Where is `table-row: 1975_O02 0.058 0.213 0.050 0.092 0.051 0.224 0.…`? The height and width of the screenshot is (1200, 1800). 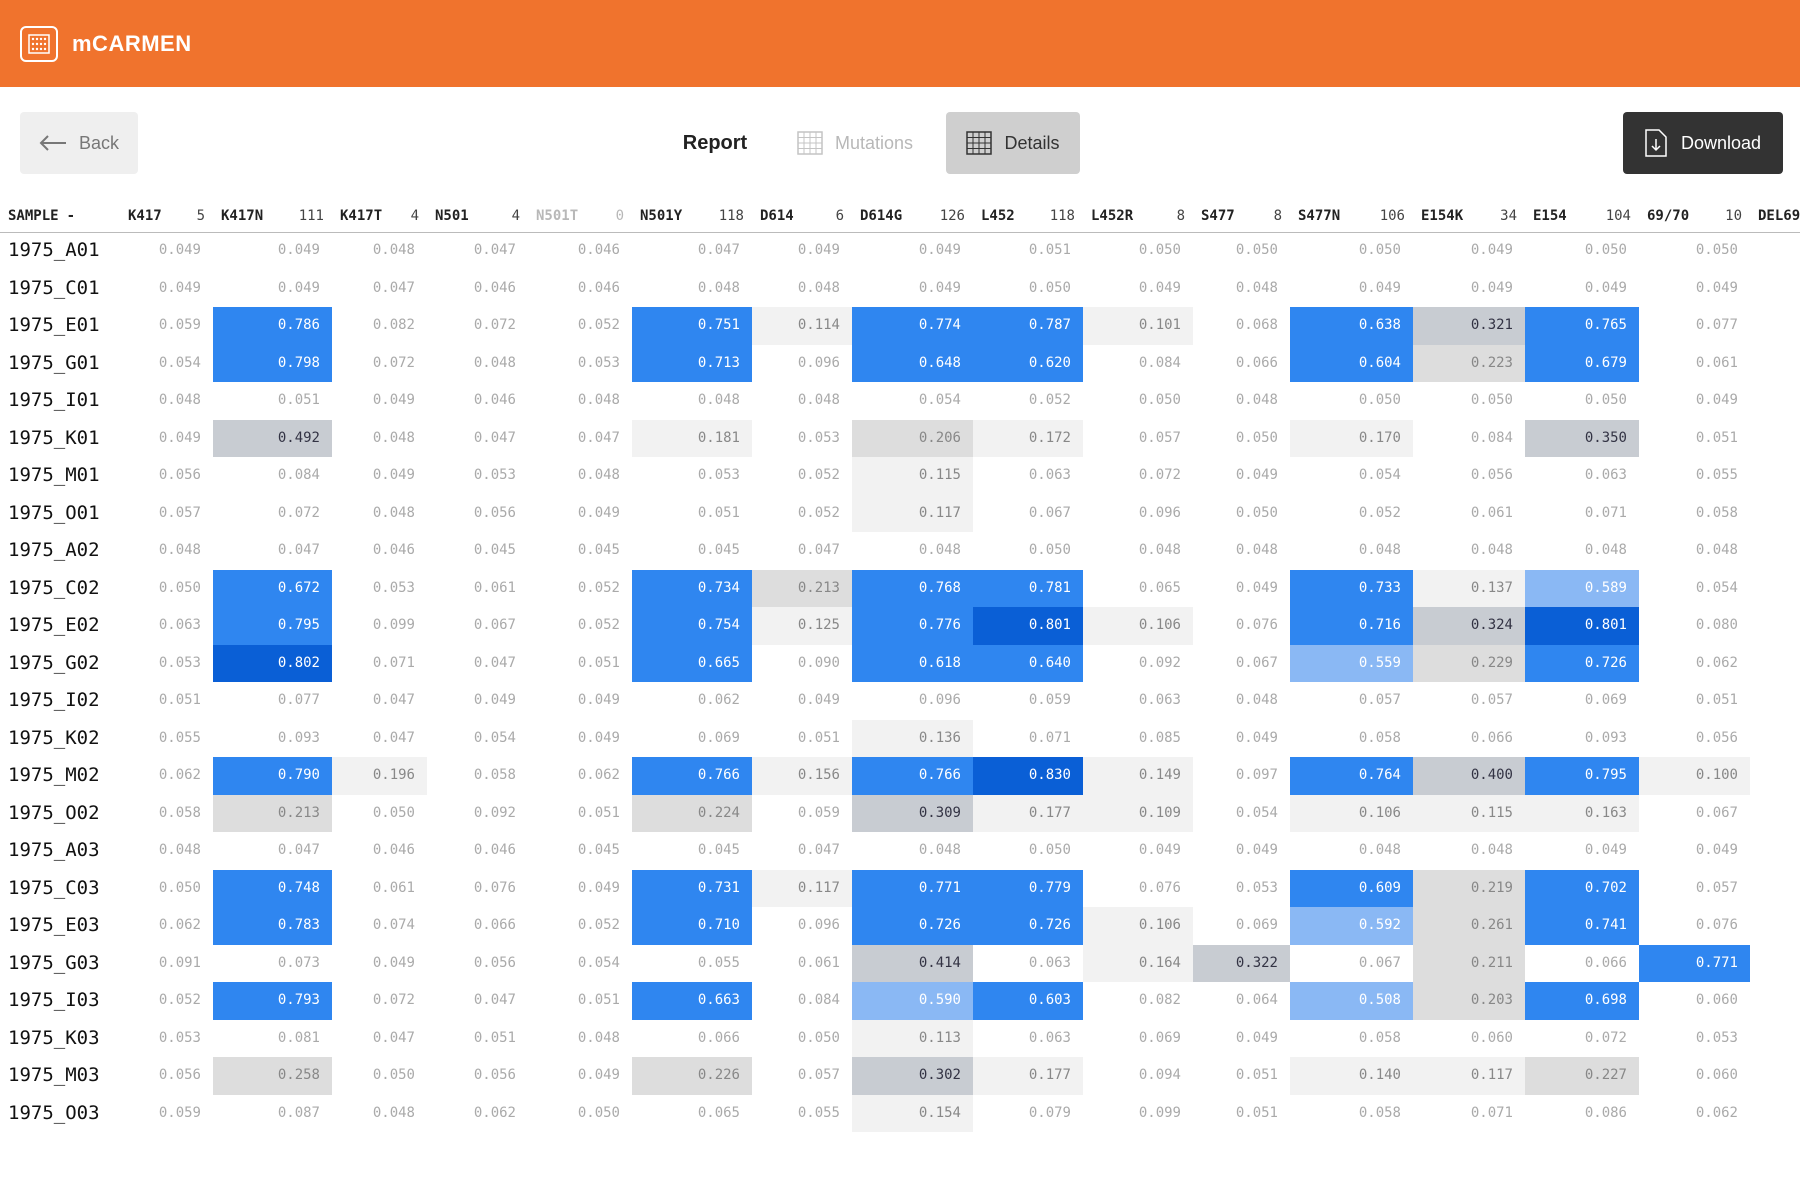 table-row: 1975_O02 0.058 0.213 0.050 0.092 0.051 0.224 0.… is located at coordinates (900, 813).